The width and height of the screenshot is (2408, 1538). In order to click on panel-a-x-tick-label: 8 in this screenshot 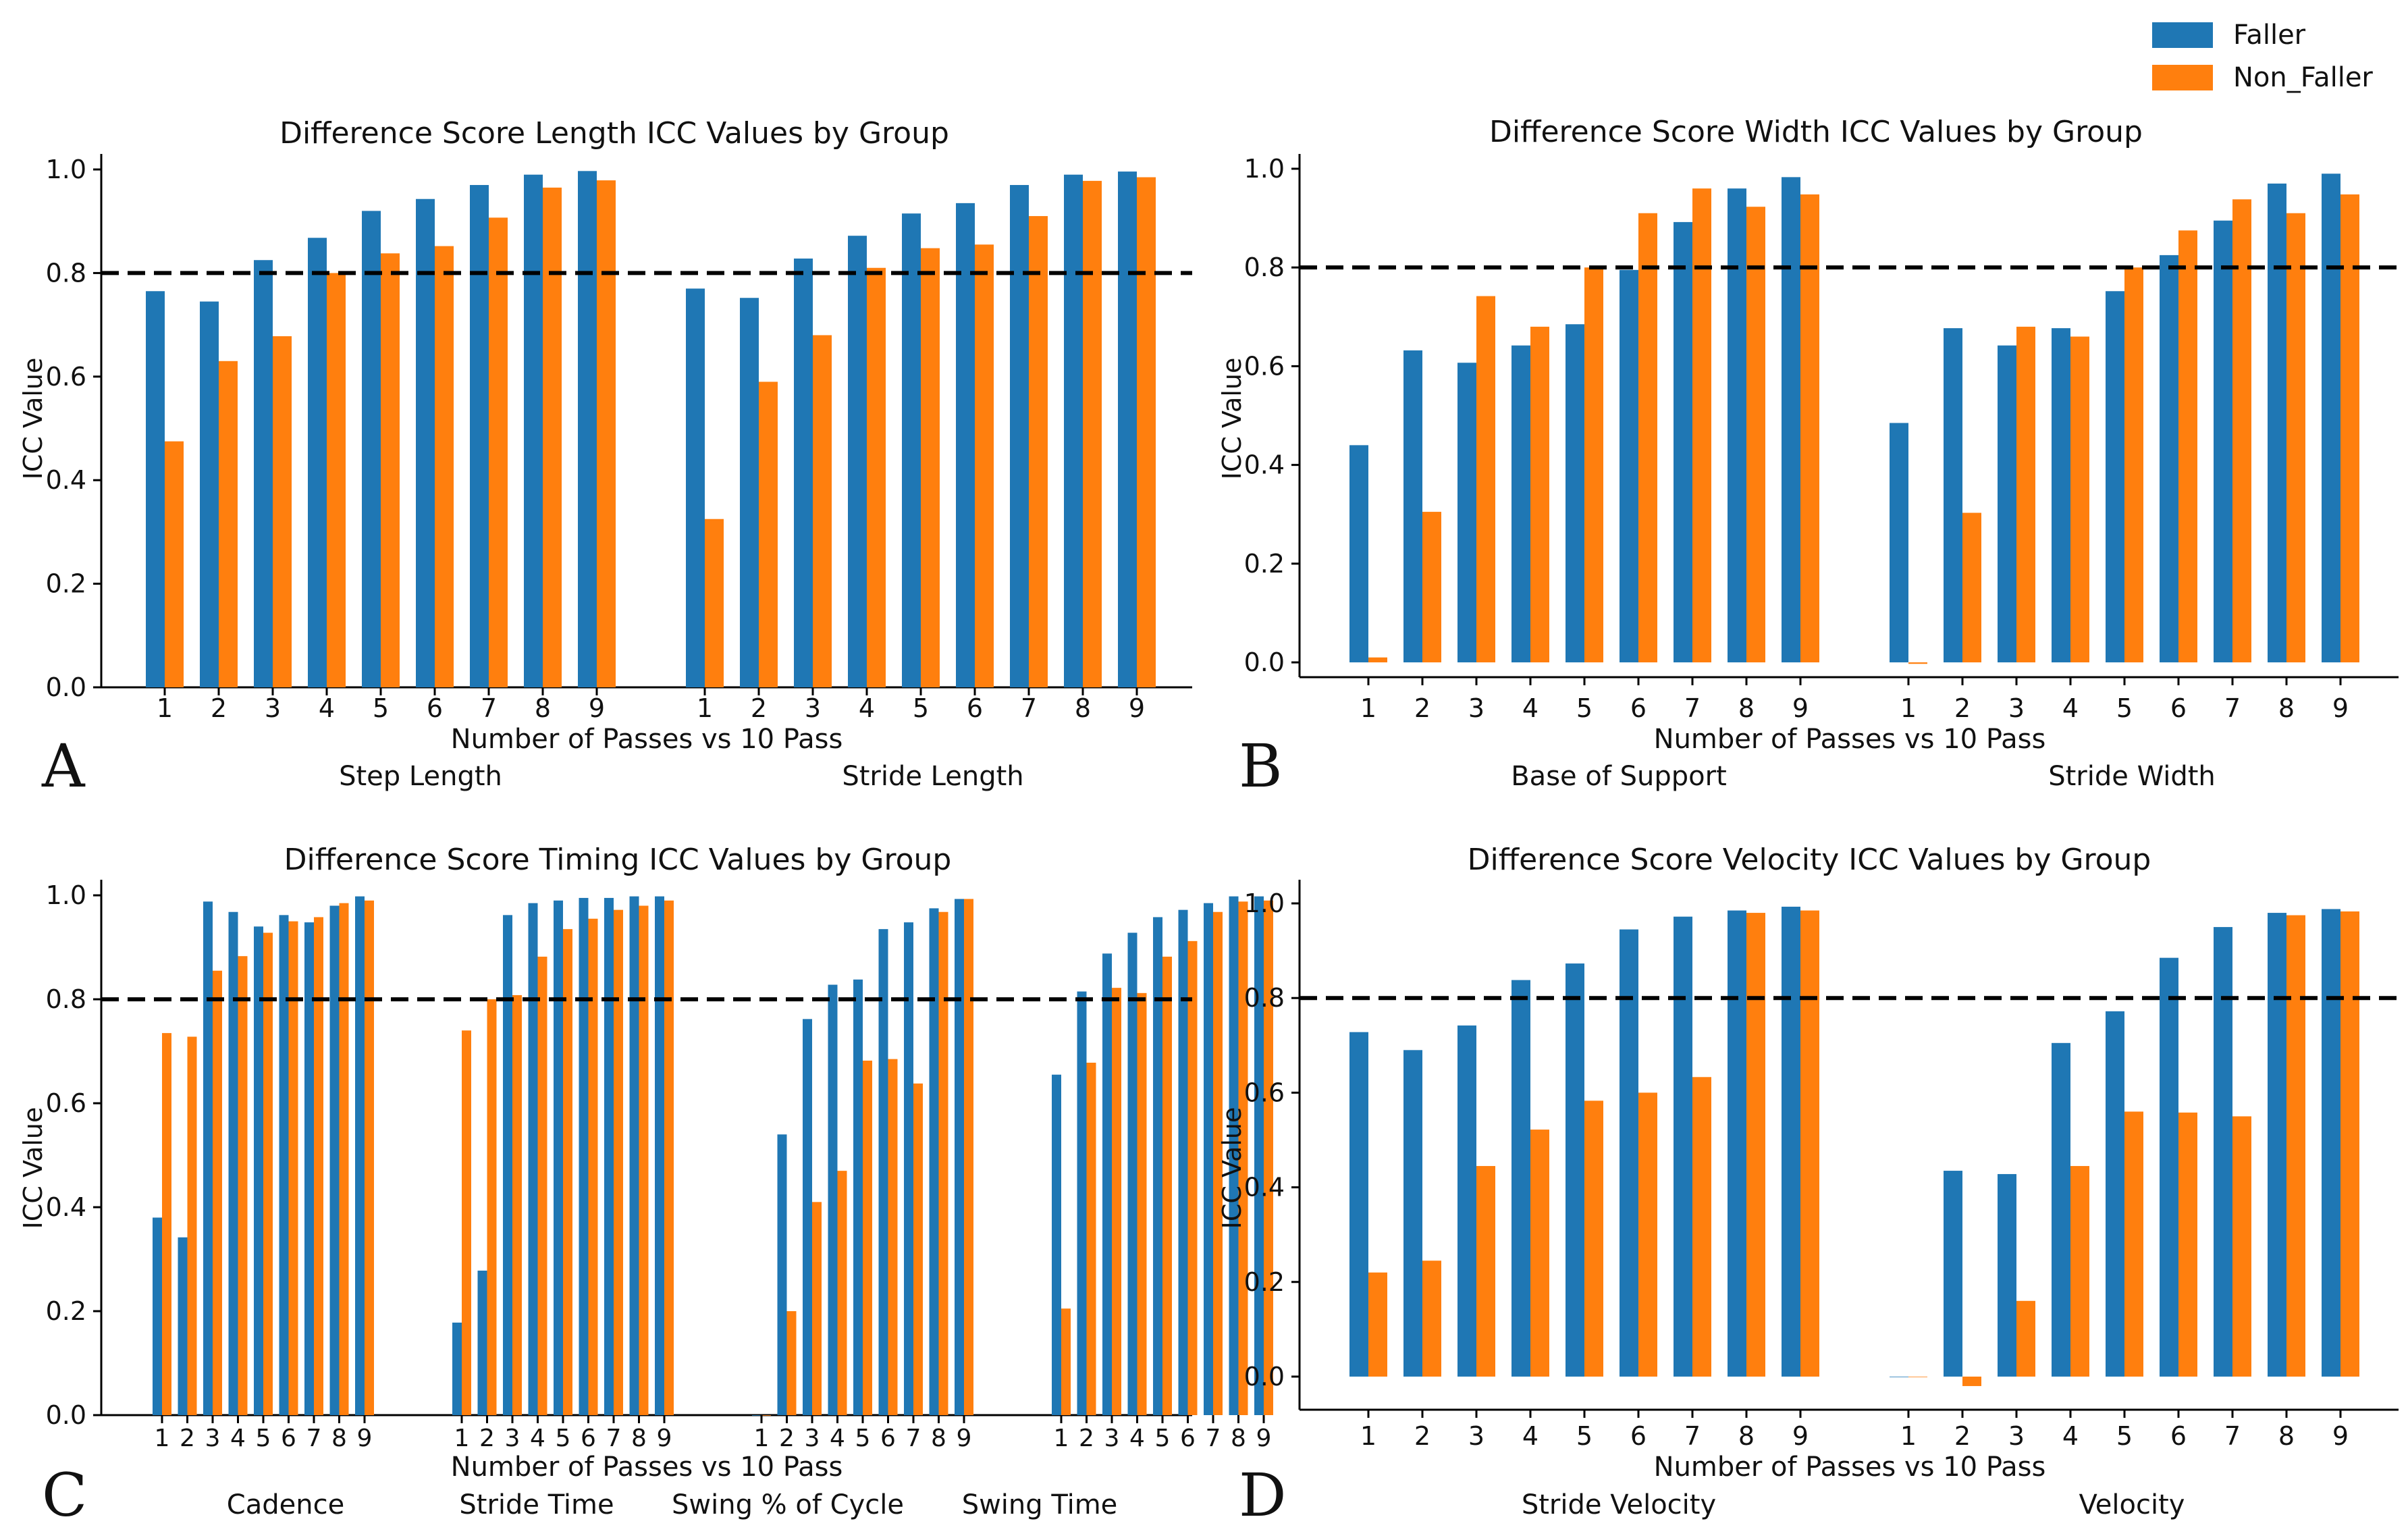, I will do `click(1083, 708)`.